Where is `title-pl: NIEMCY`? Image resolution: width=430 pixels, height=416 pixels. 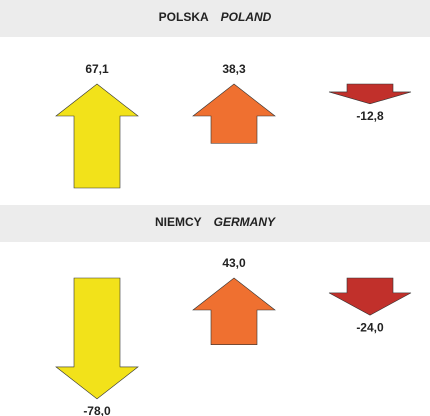 title-pl: NIEMCY is located at coordinates (178, 222).